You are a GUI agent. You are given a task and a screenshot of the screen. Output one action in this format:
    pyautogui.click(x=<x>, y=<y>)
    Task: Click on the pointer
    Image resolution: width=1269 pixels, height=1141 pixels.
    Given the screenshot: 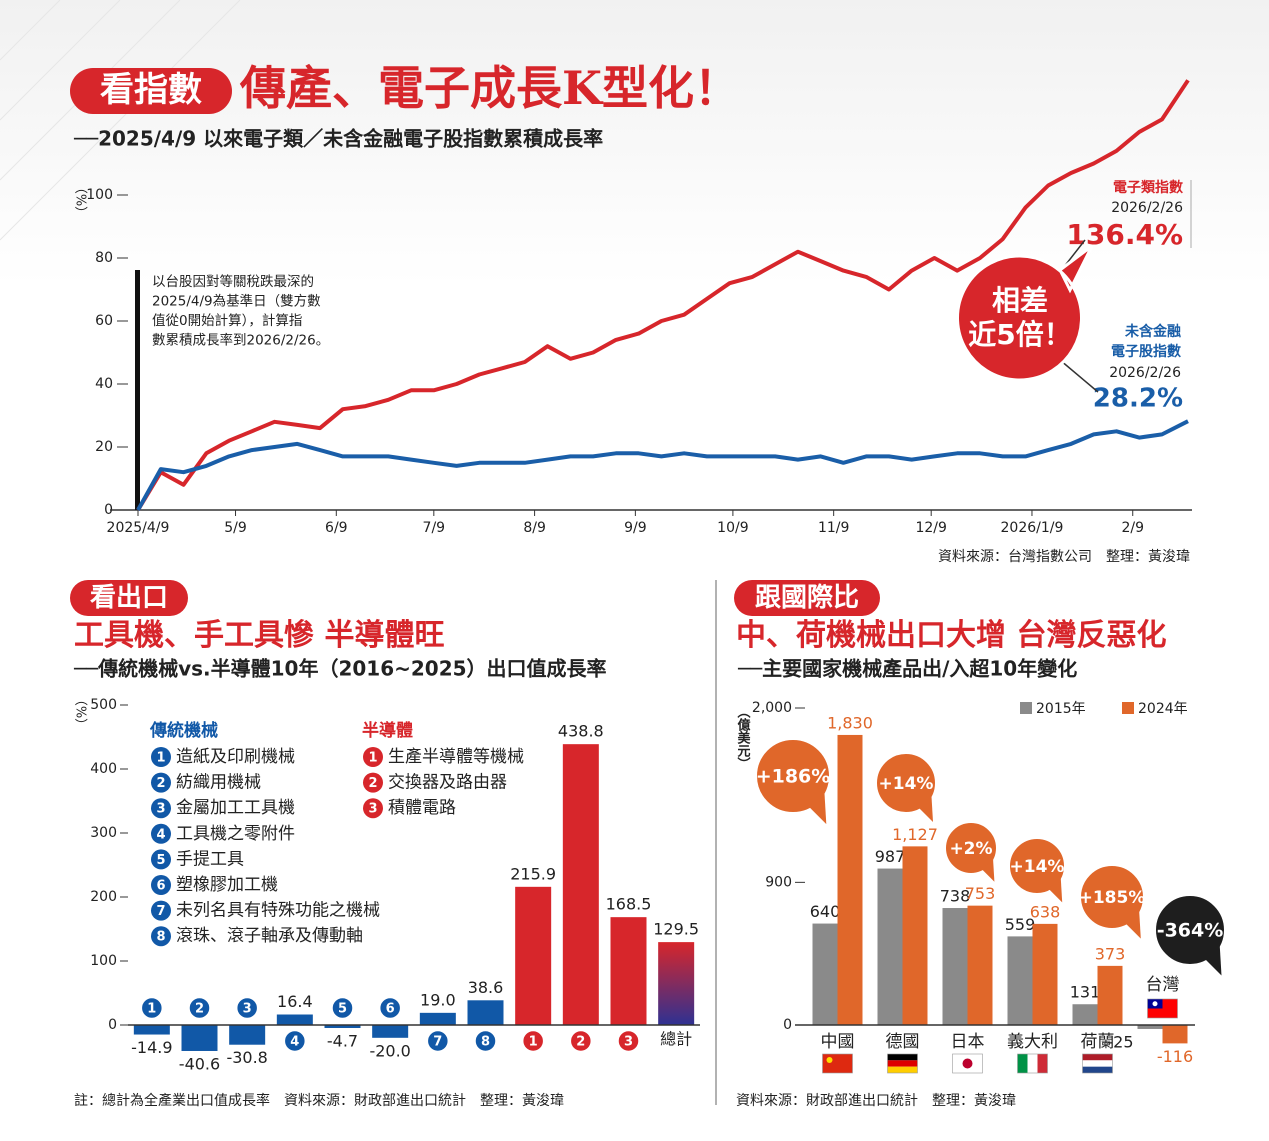 What is the action you would take?
    pyautogui.click(x=1079, y=376)
    